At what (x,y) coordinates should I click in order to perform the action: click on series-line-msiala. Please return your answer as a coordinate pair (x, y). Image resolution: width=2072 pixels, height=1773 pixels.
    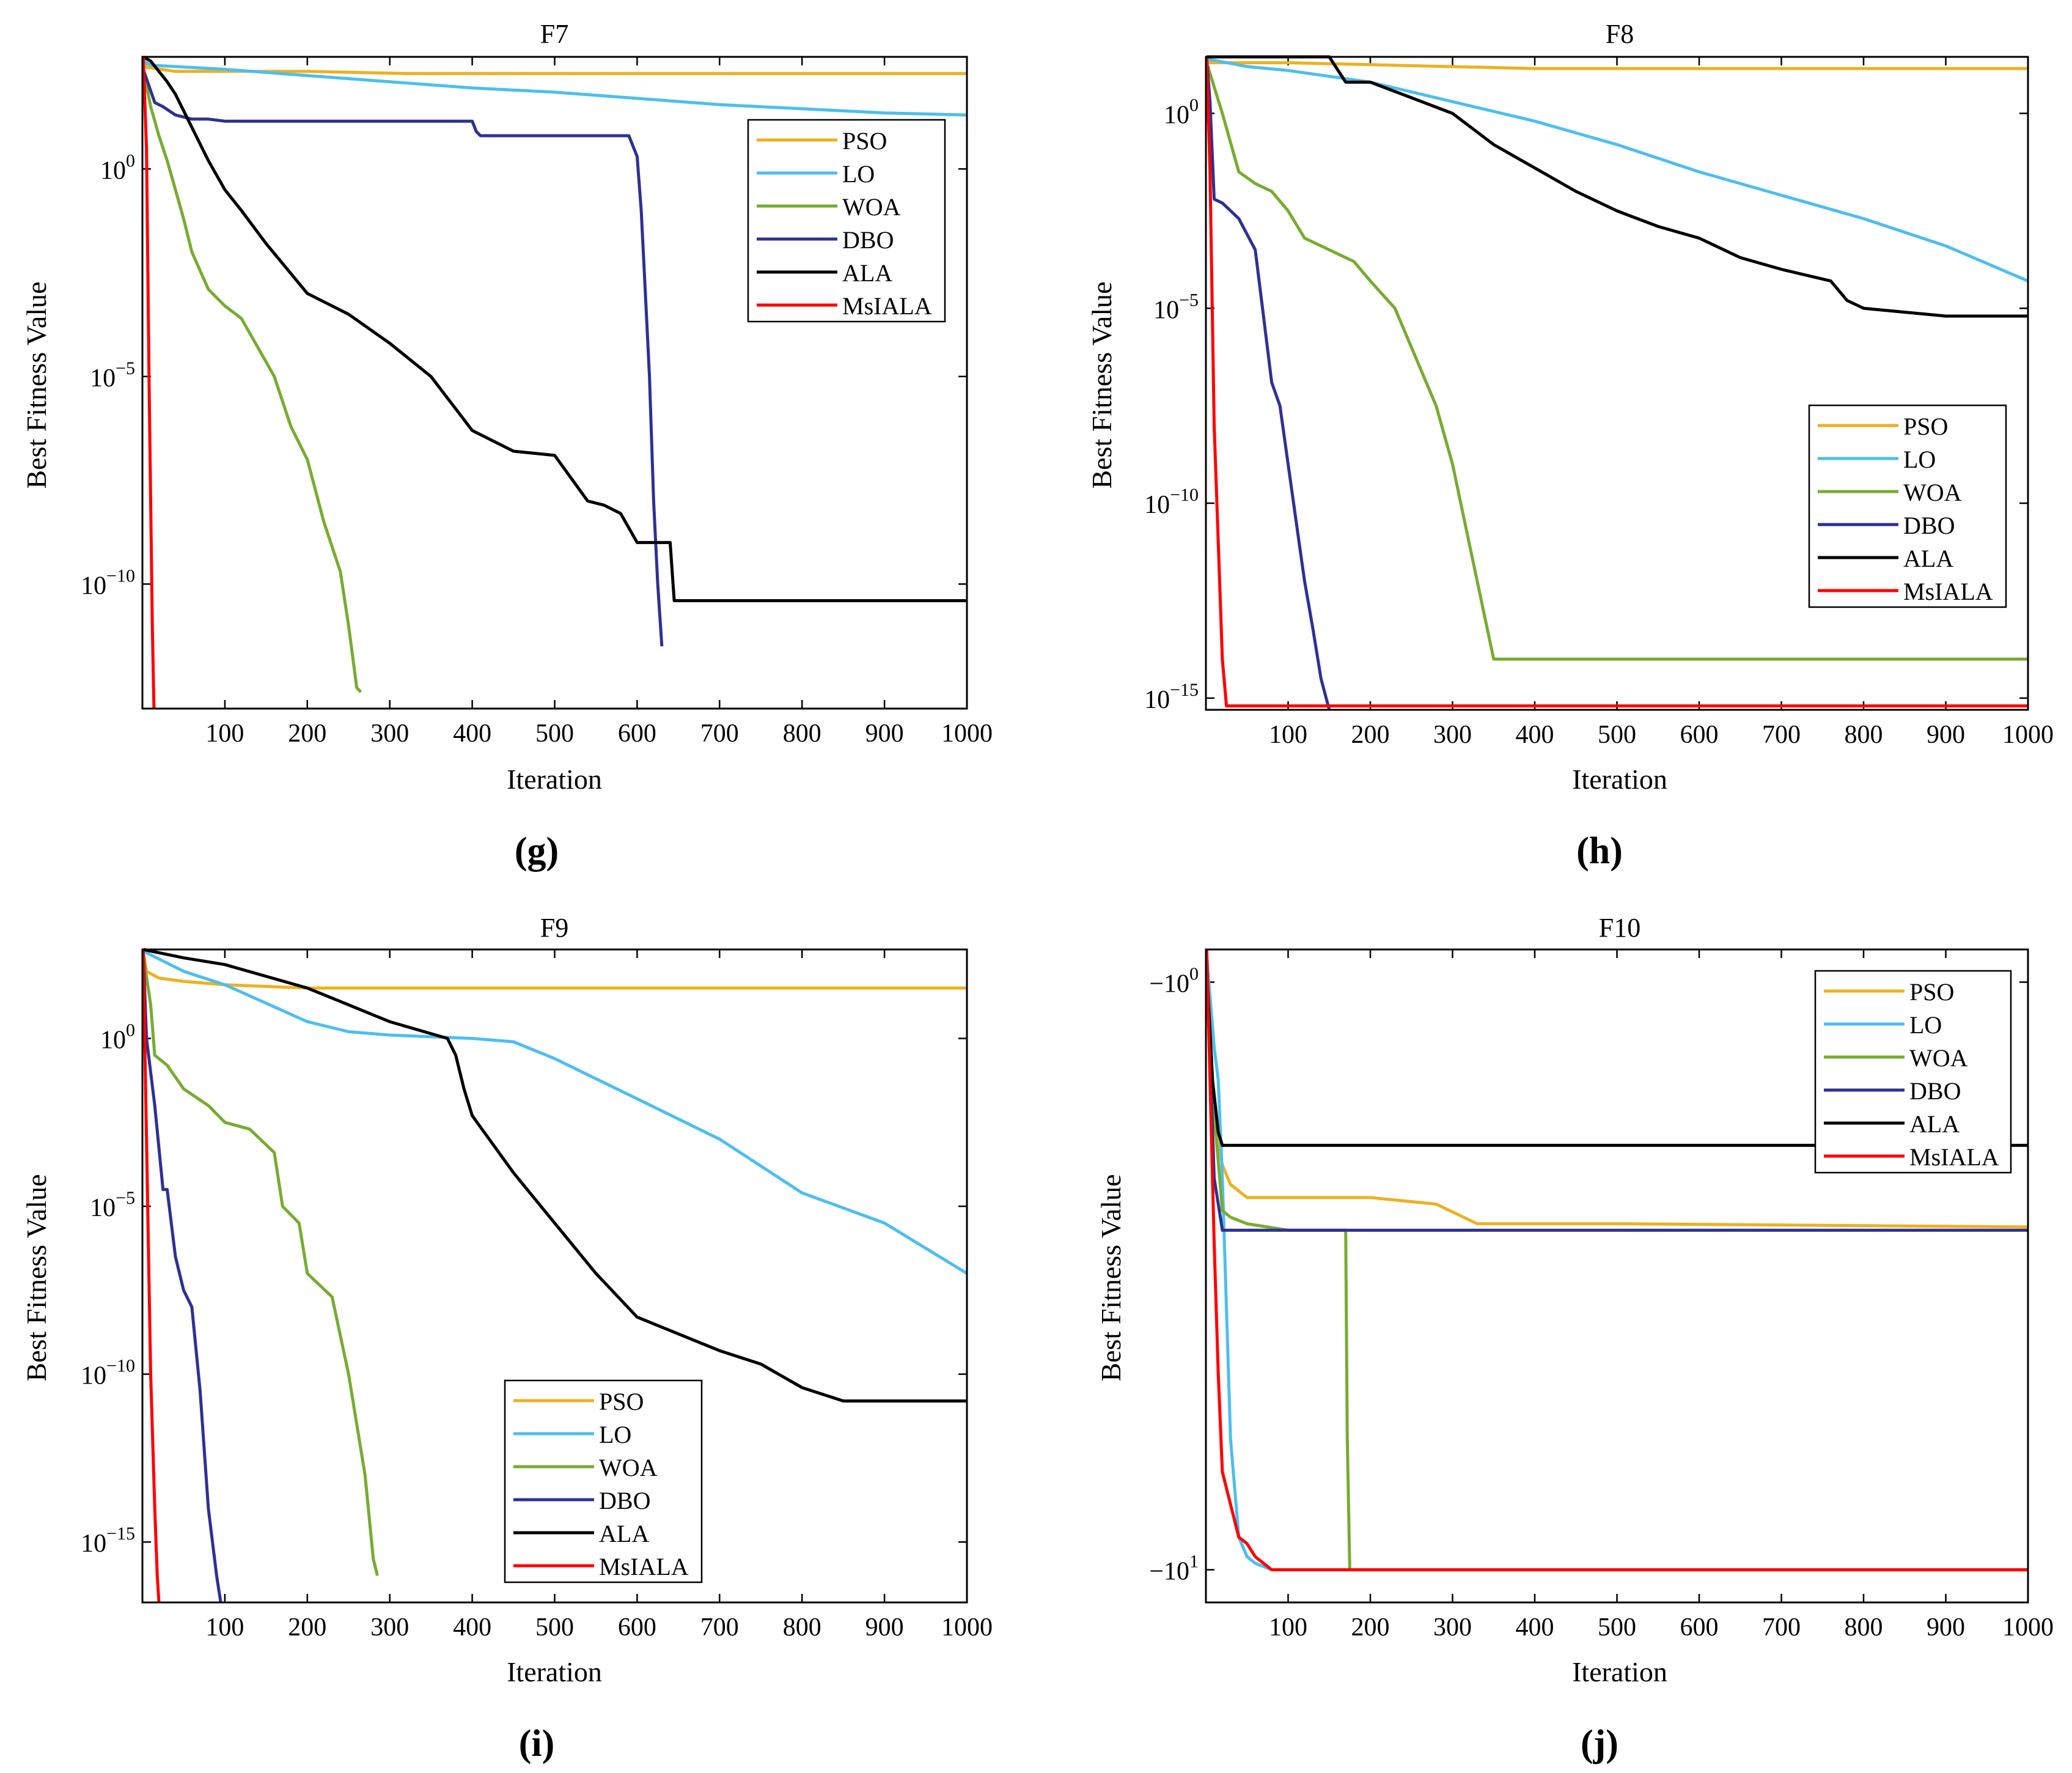
    Looking at the image, I should click on (151, 1277).